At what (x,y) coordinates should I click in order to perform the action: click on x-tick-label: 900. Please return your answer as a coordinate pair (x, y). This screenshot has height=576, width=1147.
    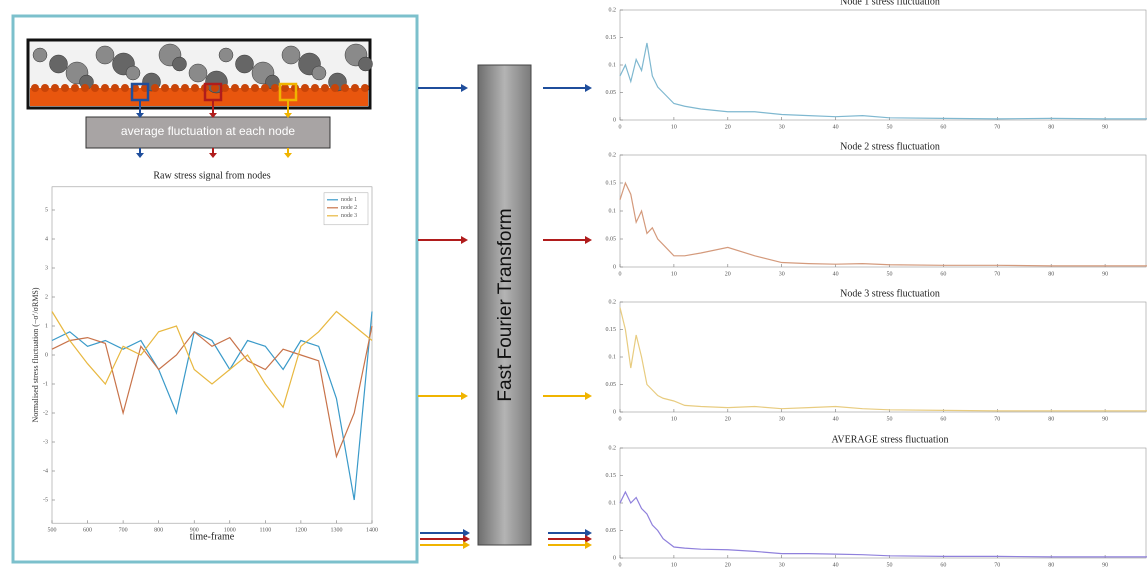
    Looking at the image, I should click on (194, 531).